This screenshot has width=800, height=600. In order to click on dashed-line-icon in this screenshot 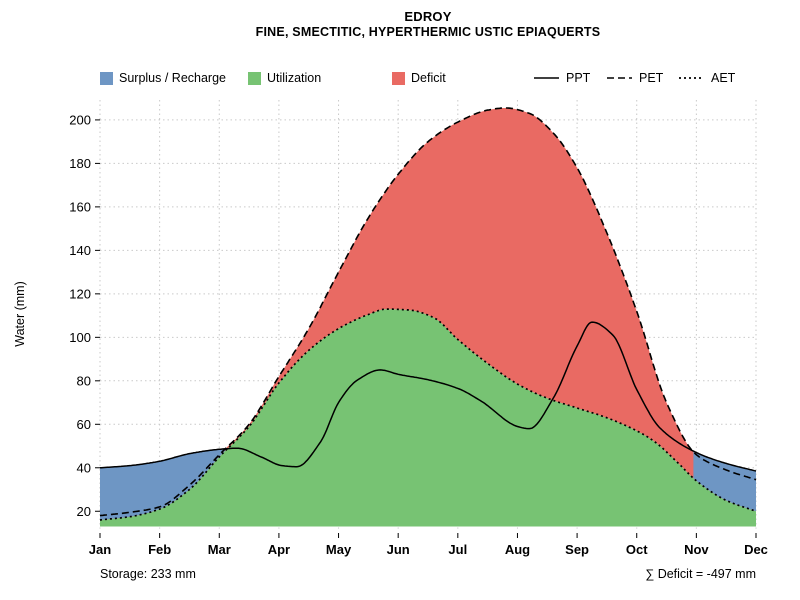, I will do `click(619, 78)`.